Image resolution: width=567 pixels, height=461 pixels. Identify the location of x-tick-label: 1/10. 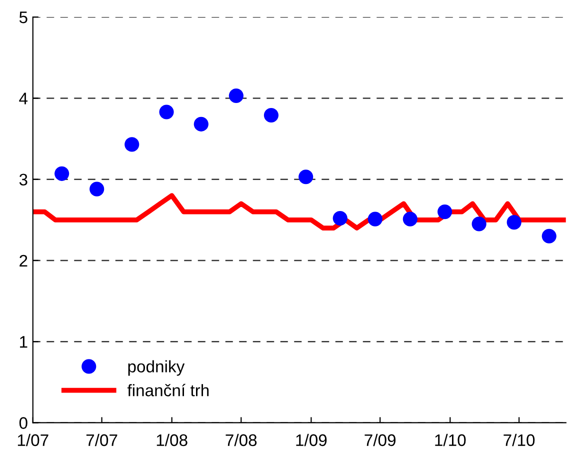
(450, 440).